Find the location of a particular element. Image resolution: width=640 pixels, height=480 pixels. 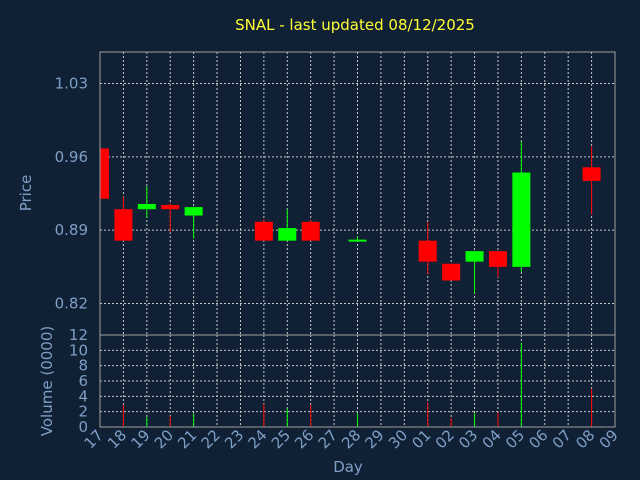

volume-tick-label: 2 is located at coordinates (83, 412).